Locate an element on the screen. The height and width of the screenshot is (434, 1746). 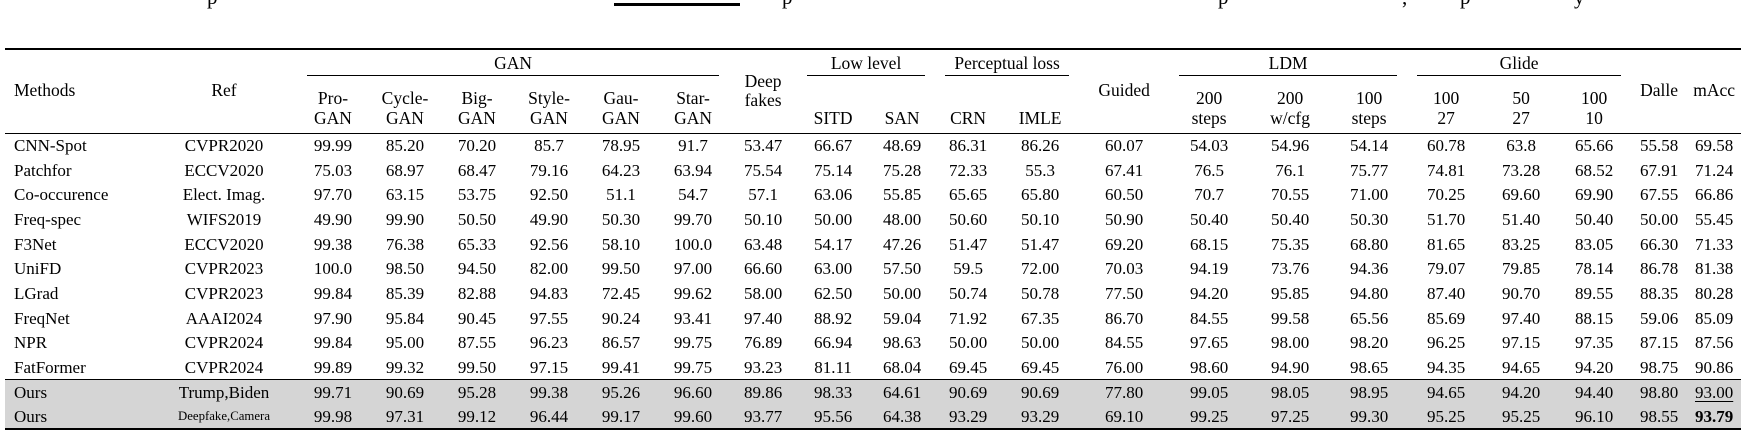
group-label-glide: Glide is located at coordinates (1519, 63).